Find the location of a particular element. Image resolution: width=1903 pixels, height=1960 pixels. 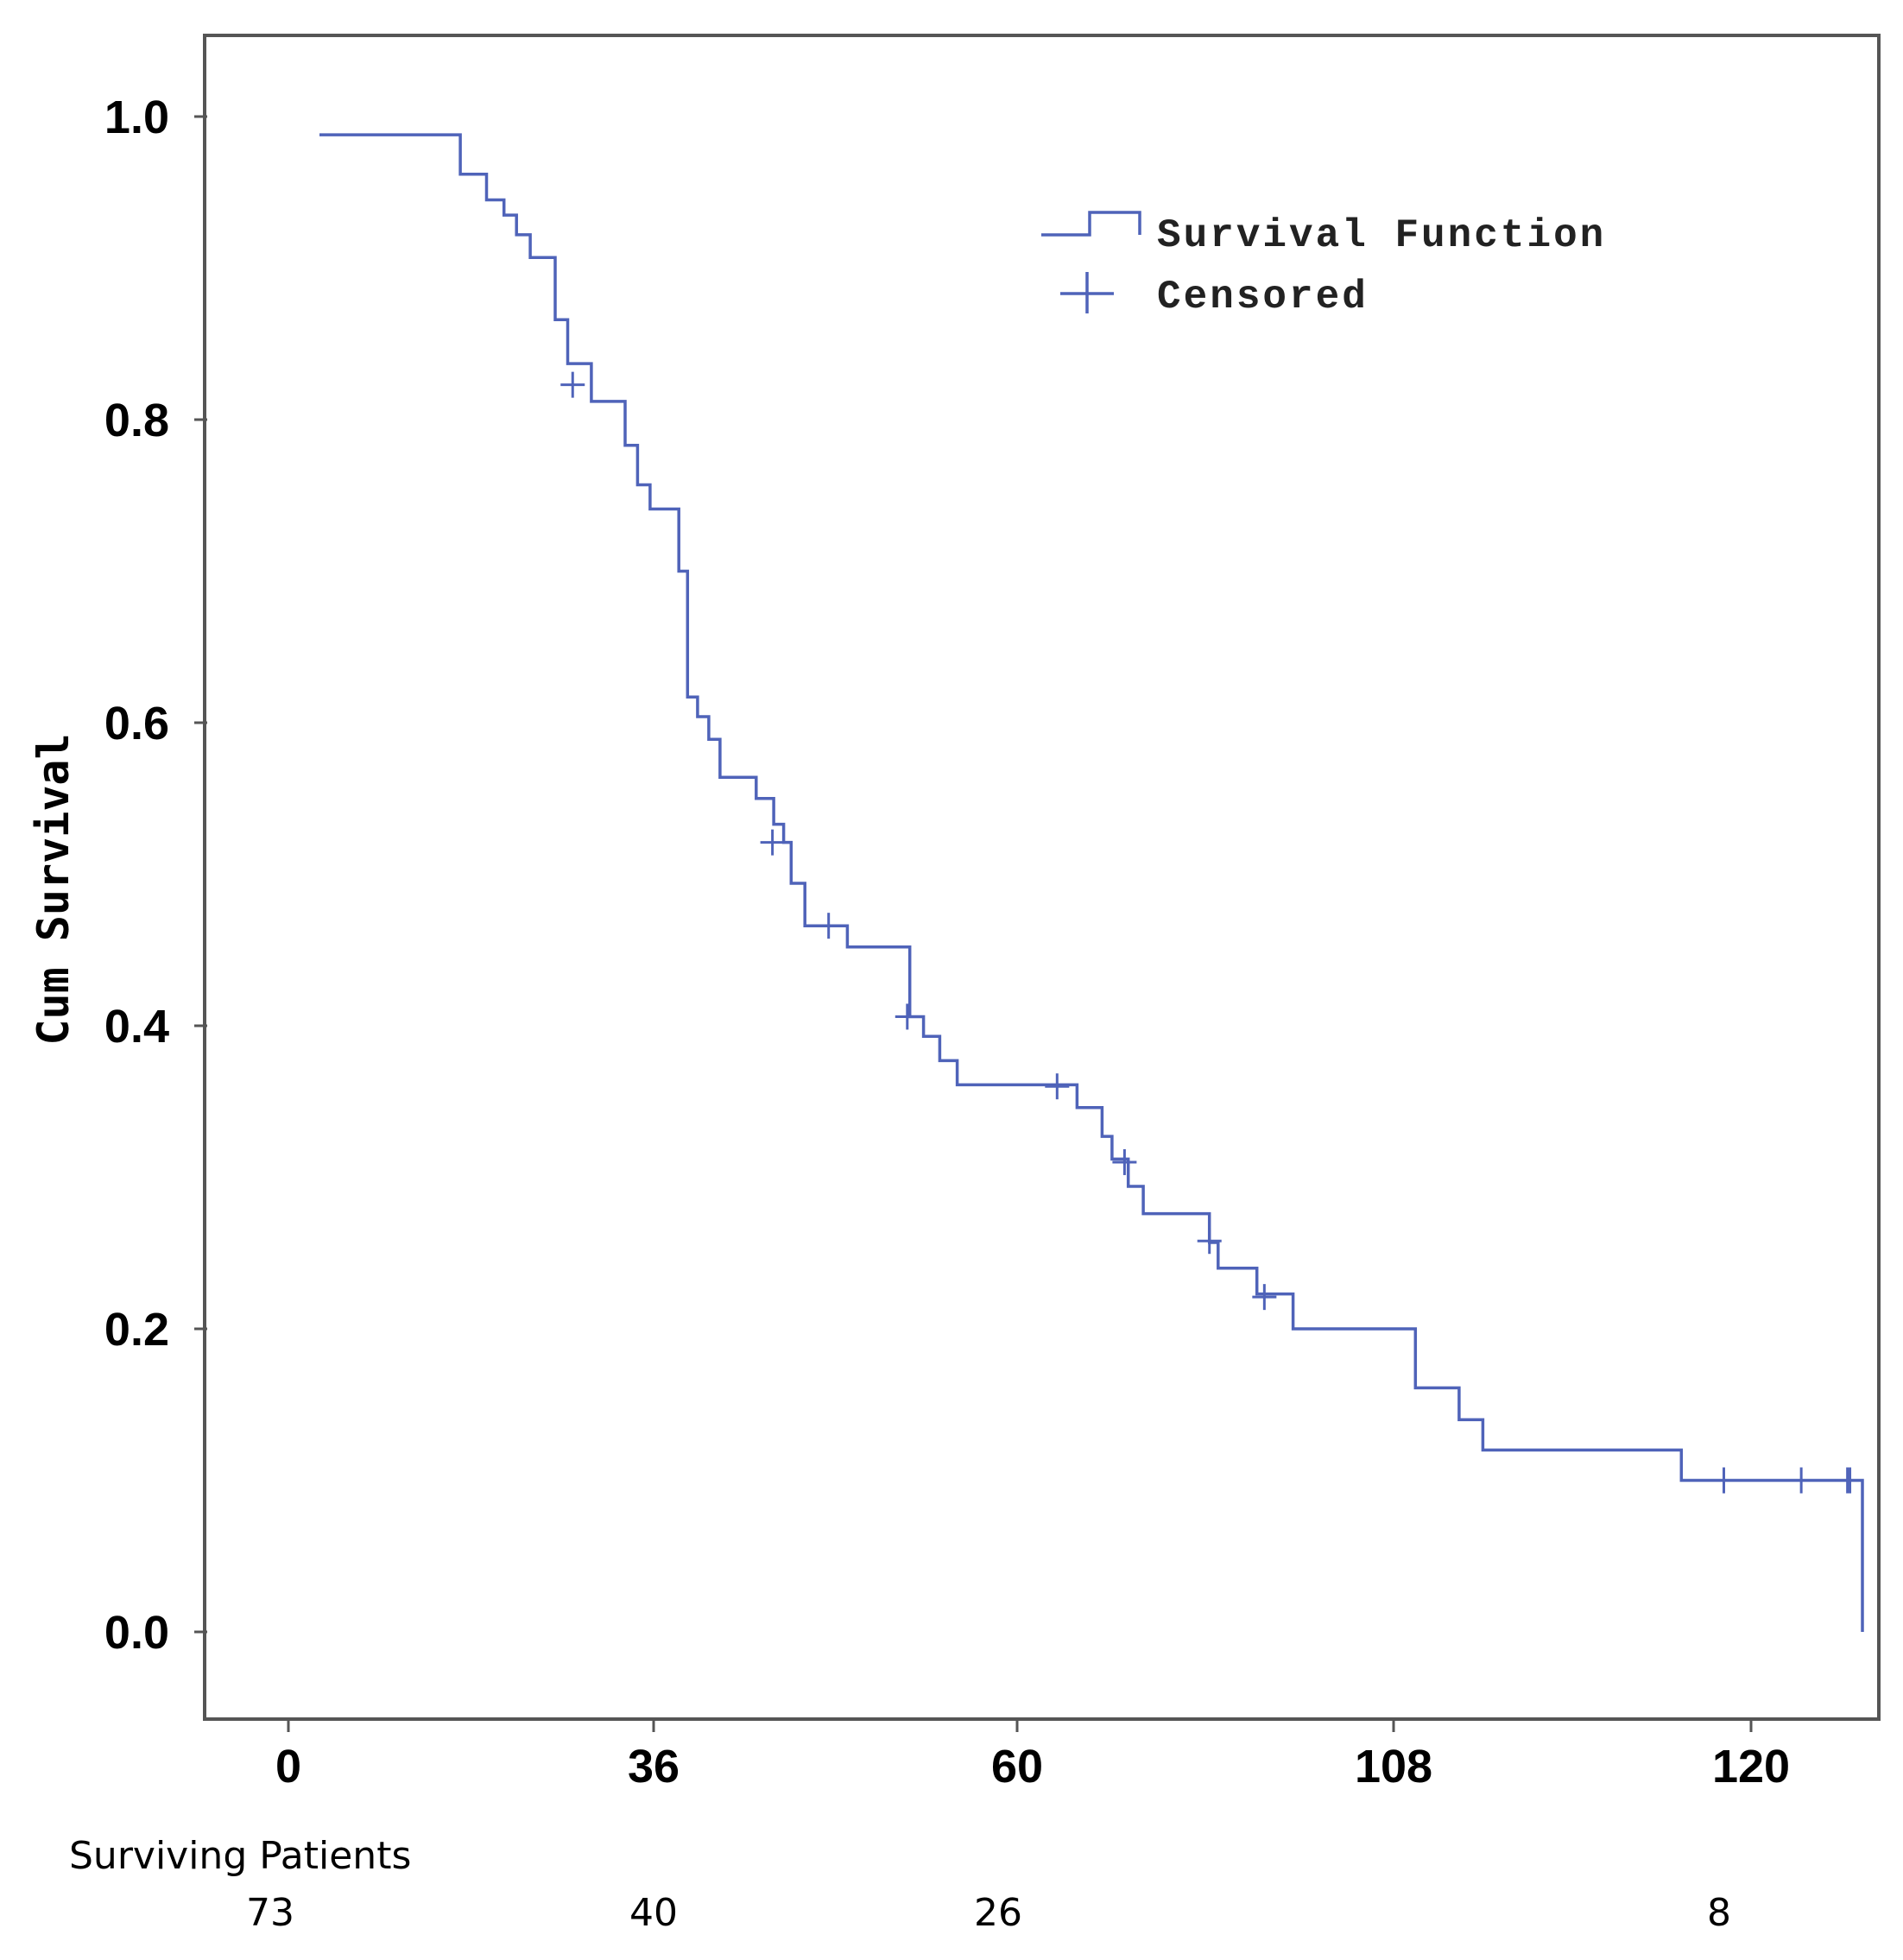

x-tick-label: 36 is located at coordinates (654, 1766).